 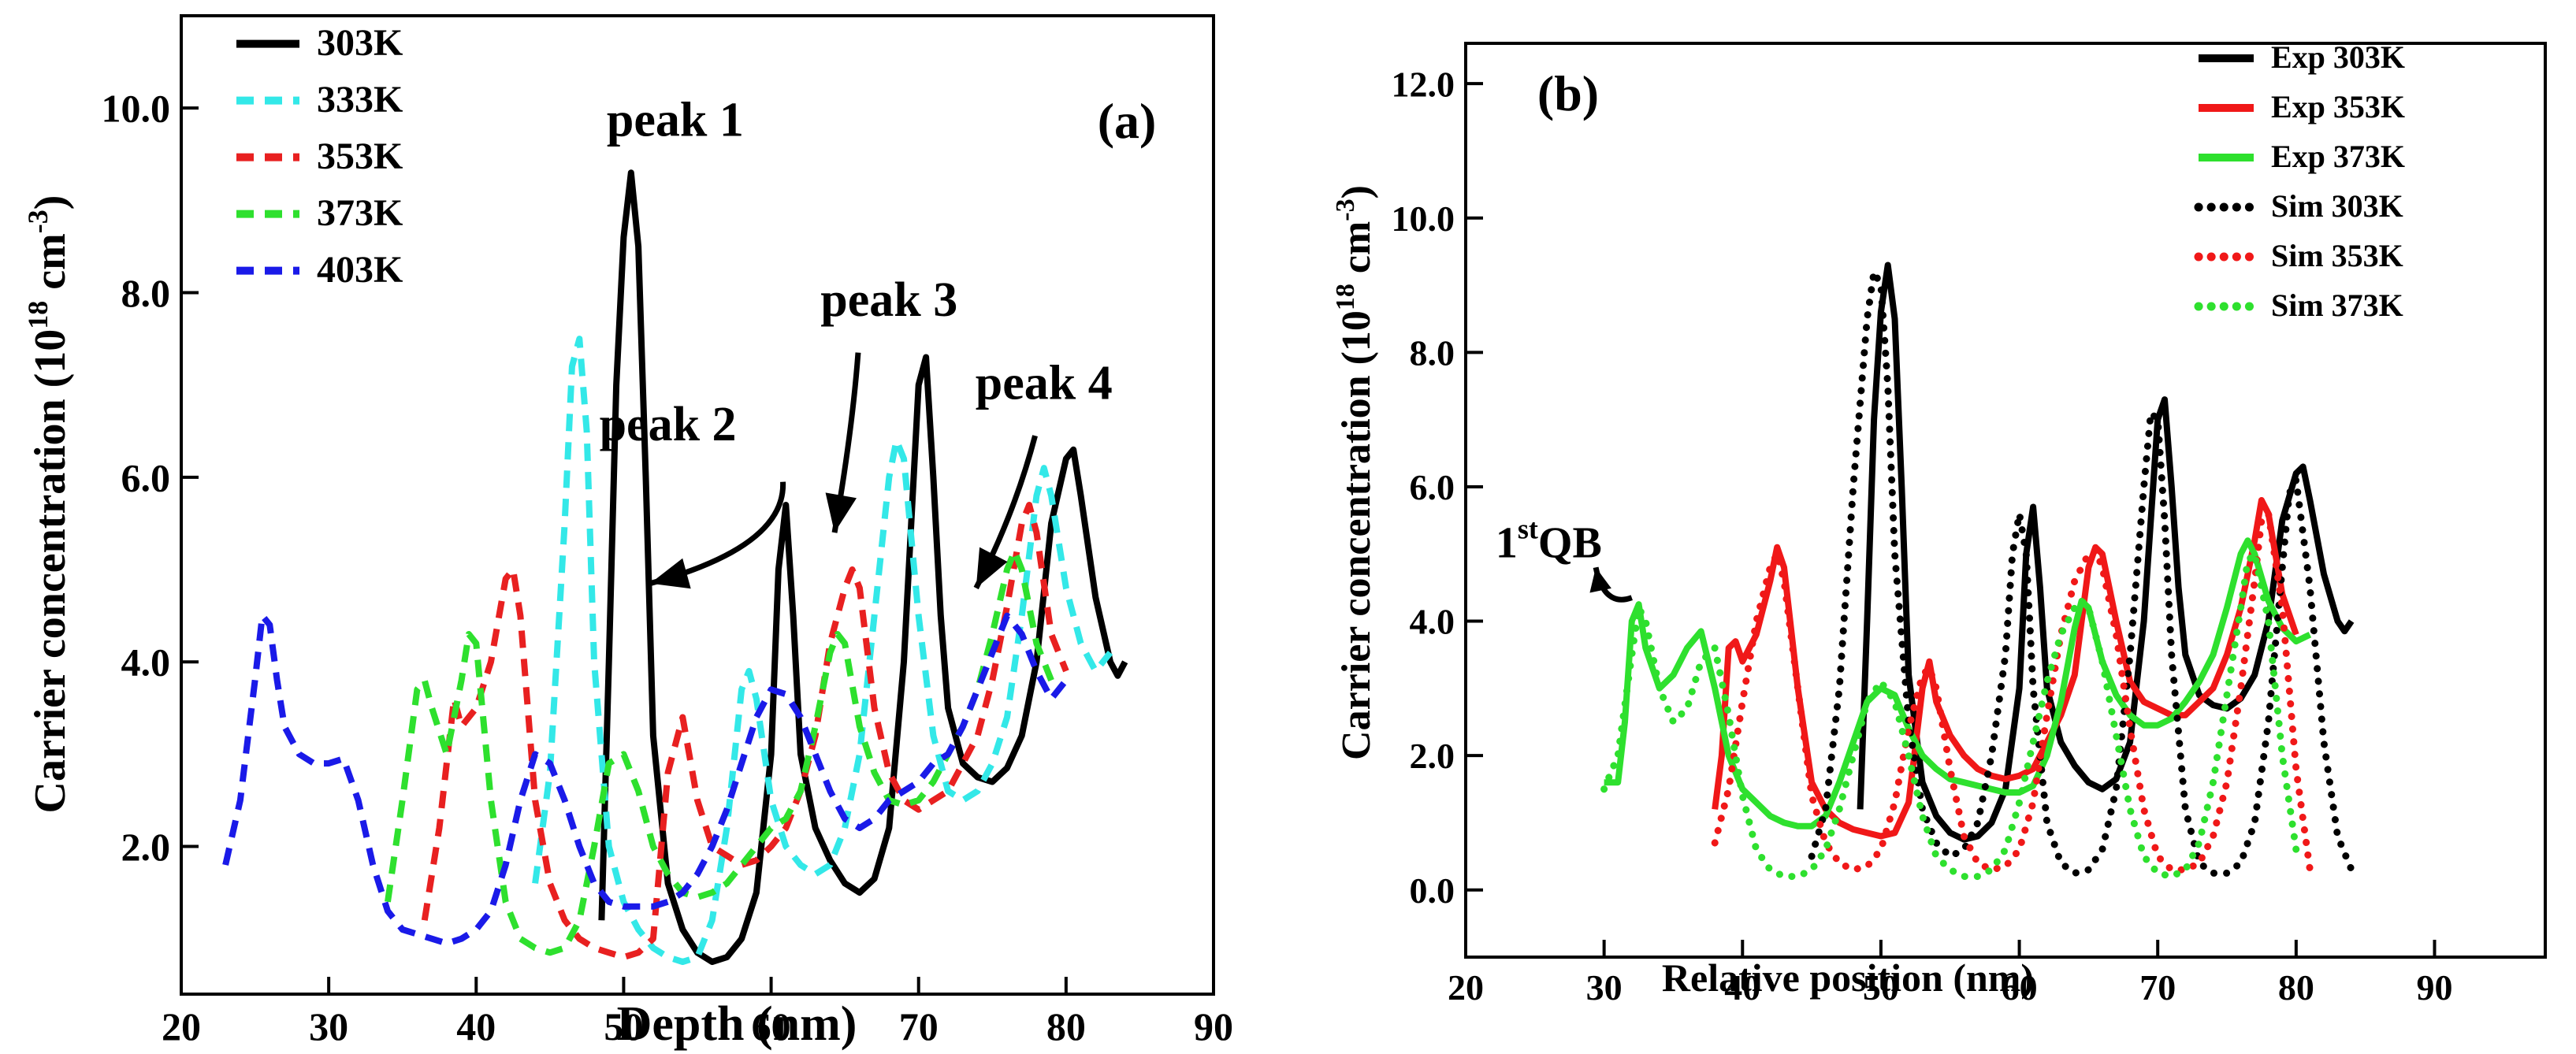 What do you see at coordinates (1568, 93) in the screenshot?
I see `panel-b-label: (b)` at bounding box center [1568, 93].